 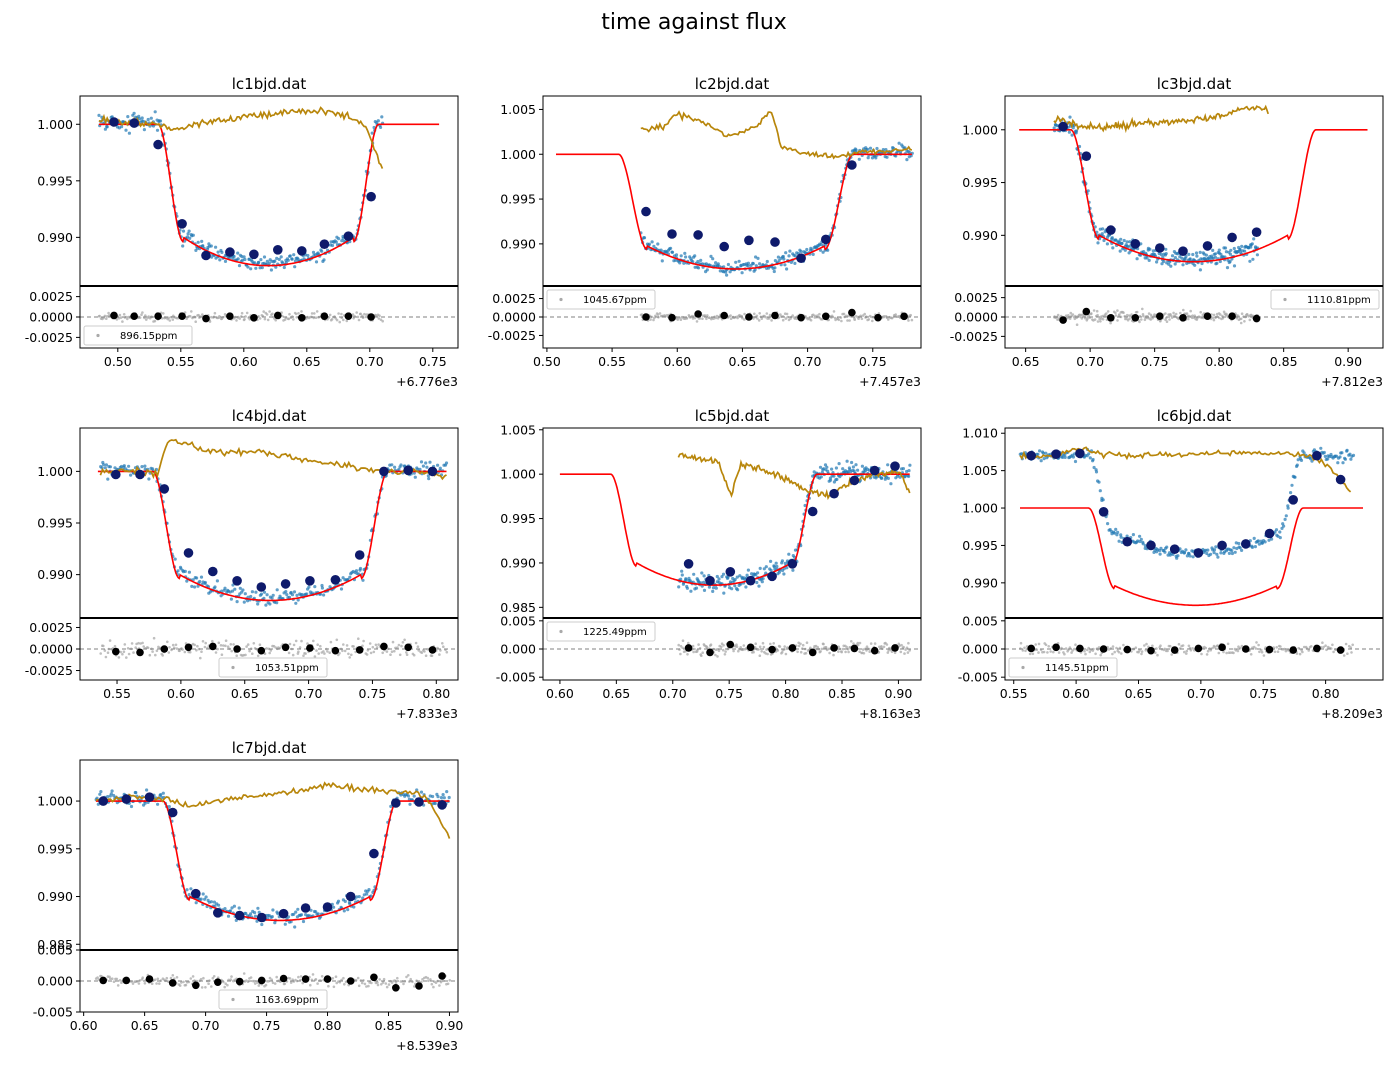 I want to click on legend-label: 896.15ppm, so click(x=148, y=336).